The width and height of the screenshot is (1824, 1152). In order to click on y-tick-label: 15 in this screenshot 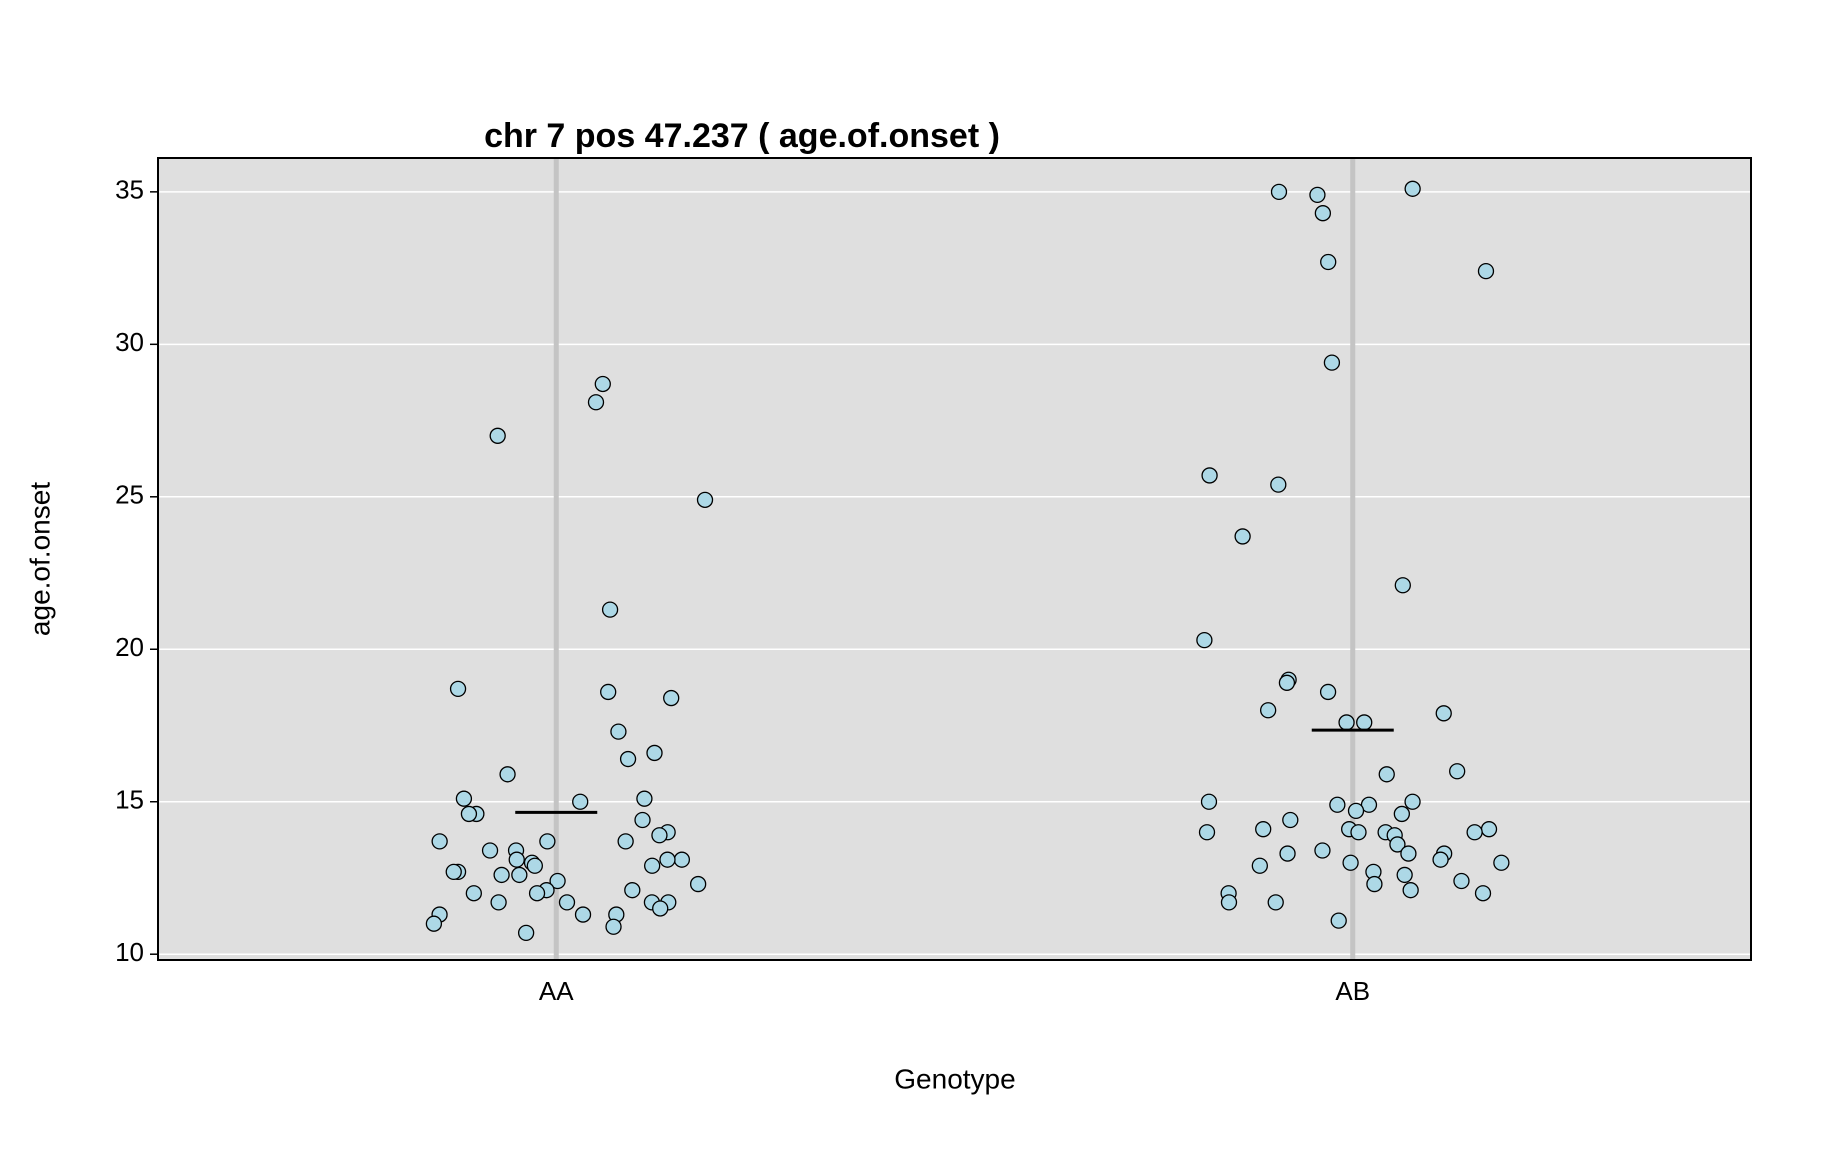, I will do `click(129, 800)`.